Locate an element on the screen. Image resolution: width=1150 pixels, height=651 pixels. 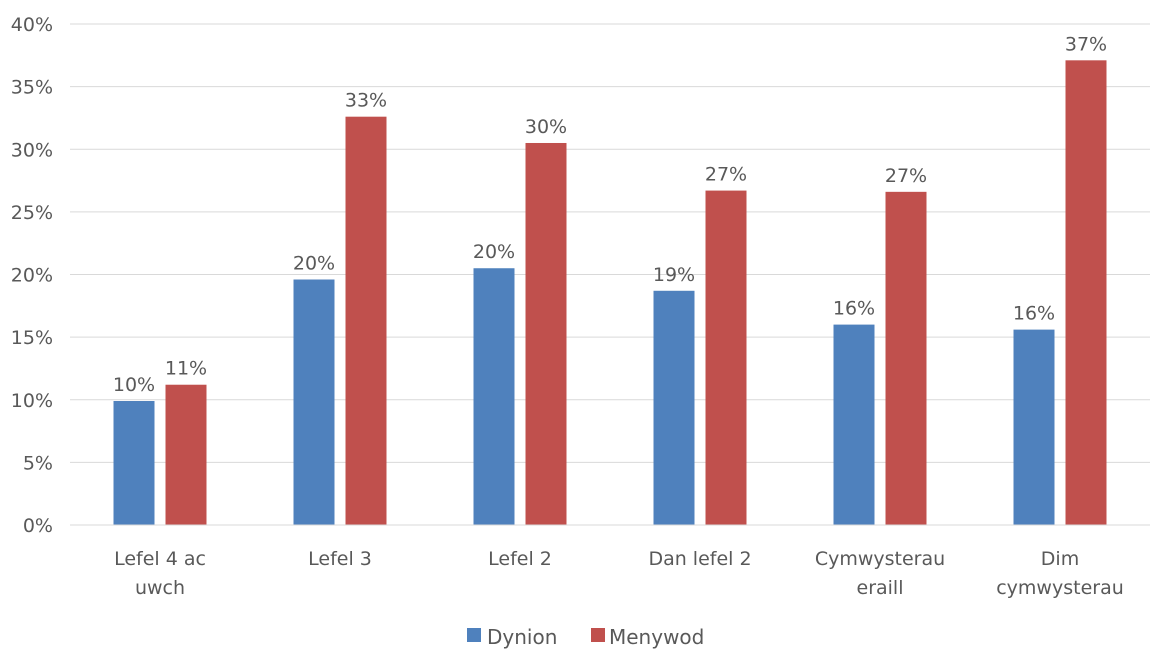
data-label: 37% is located at coordinates (1086, 44).